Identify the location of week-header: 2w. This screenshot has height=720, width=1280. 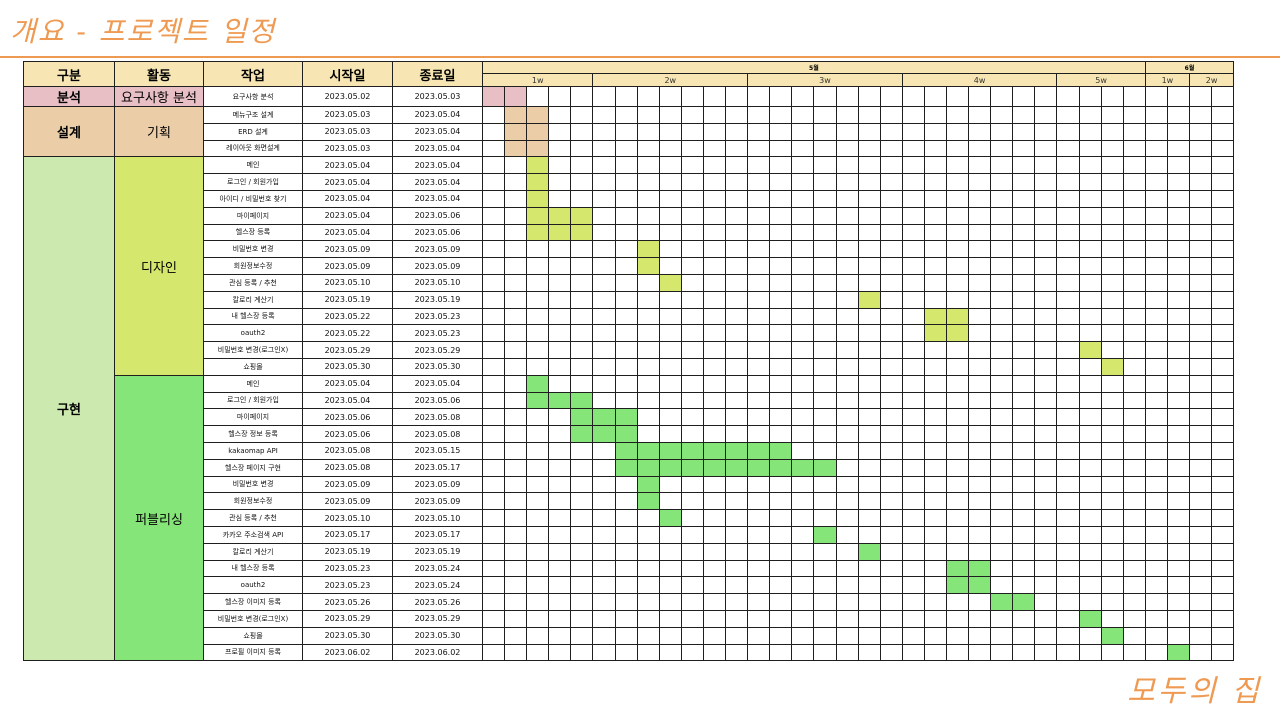
(1211, 80).